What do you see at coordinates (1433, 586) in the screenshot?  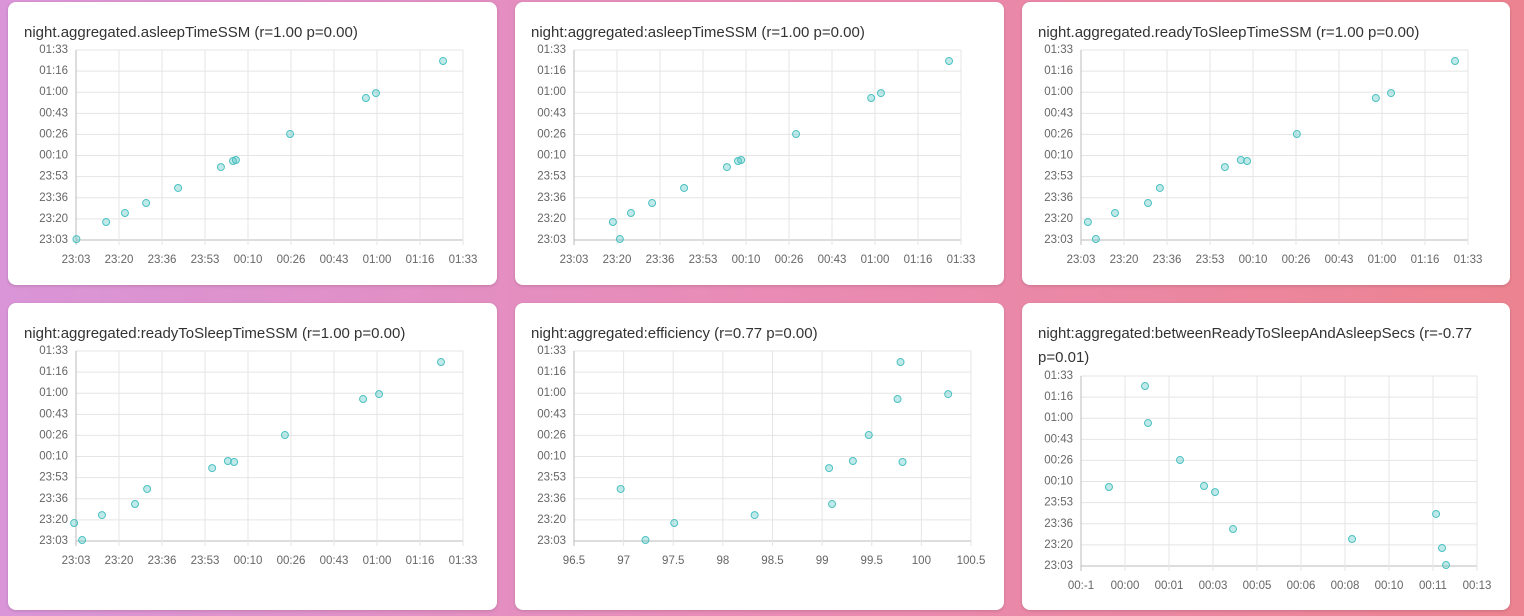 I see `x-tick-label: 00:11` at bounding box center [1433, 586].